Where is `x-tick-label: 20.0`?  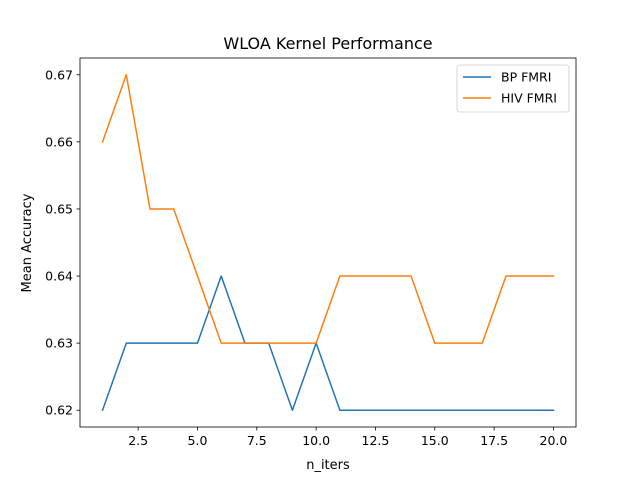
x-tick-label: 20.0 is located at coordinates (554, 440).